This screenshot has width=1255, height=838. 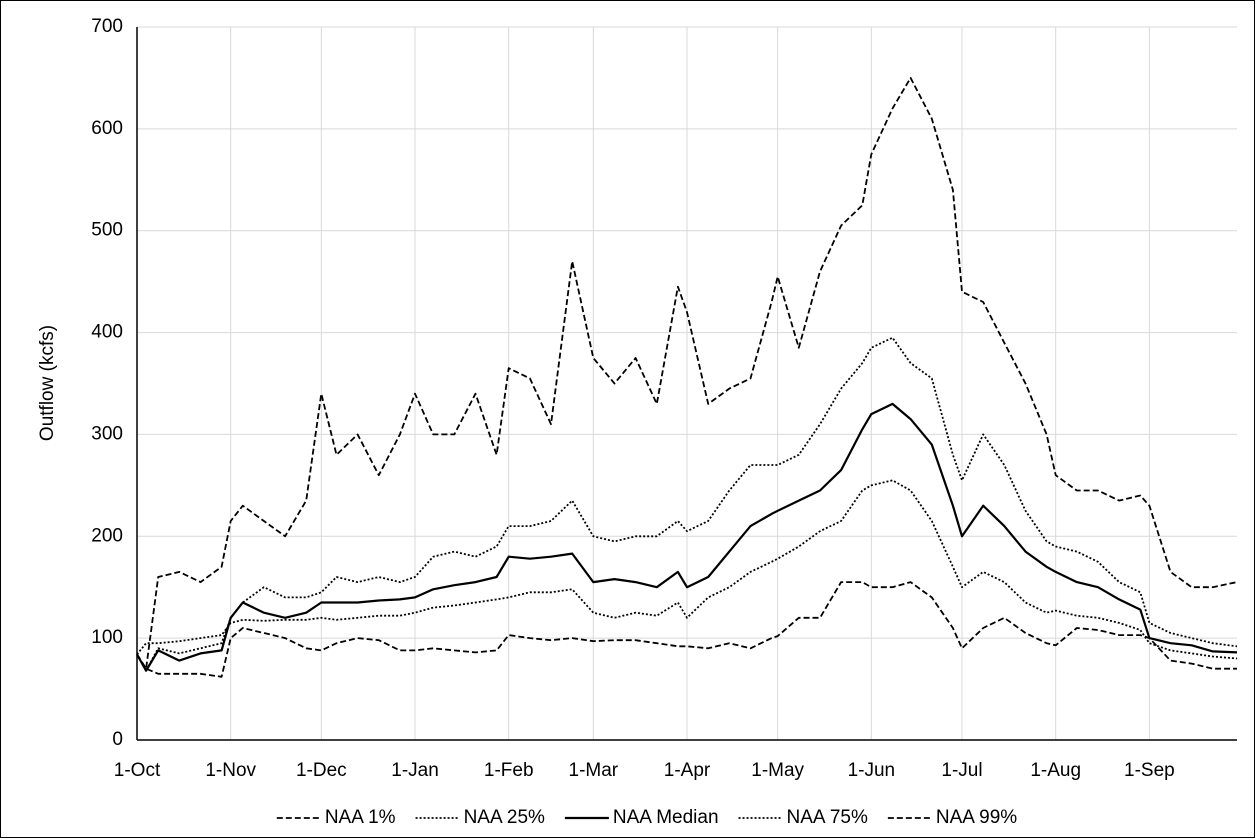 What do you see at coordinates (594, 770) in the screenshot?
I see `x-tick-label: 1-Mar` at bounding box center [594, 770].